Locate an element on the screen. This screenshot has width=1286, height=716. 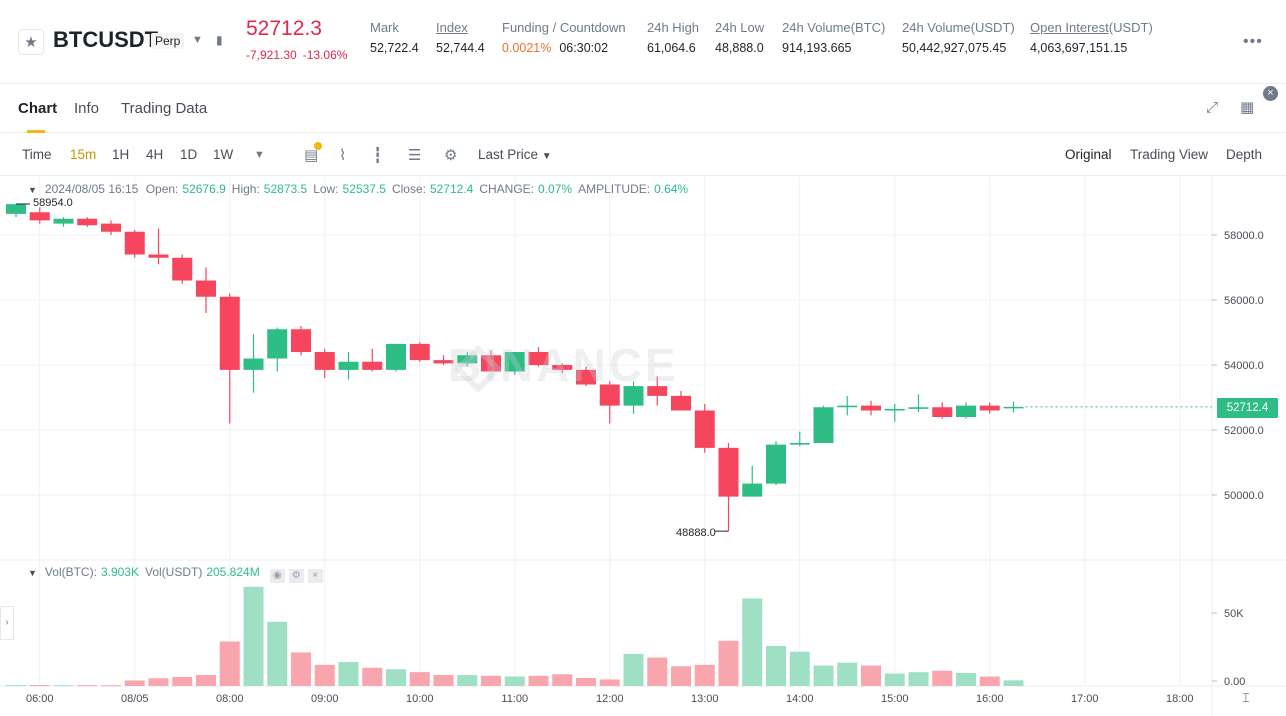
watermark: BINANCE is located at coordinates (563, 365).